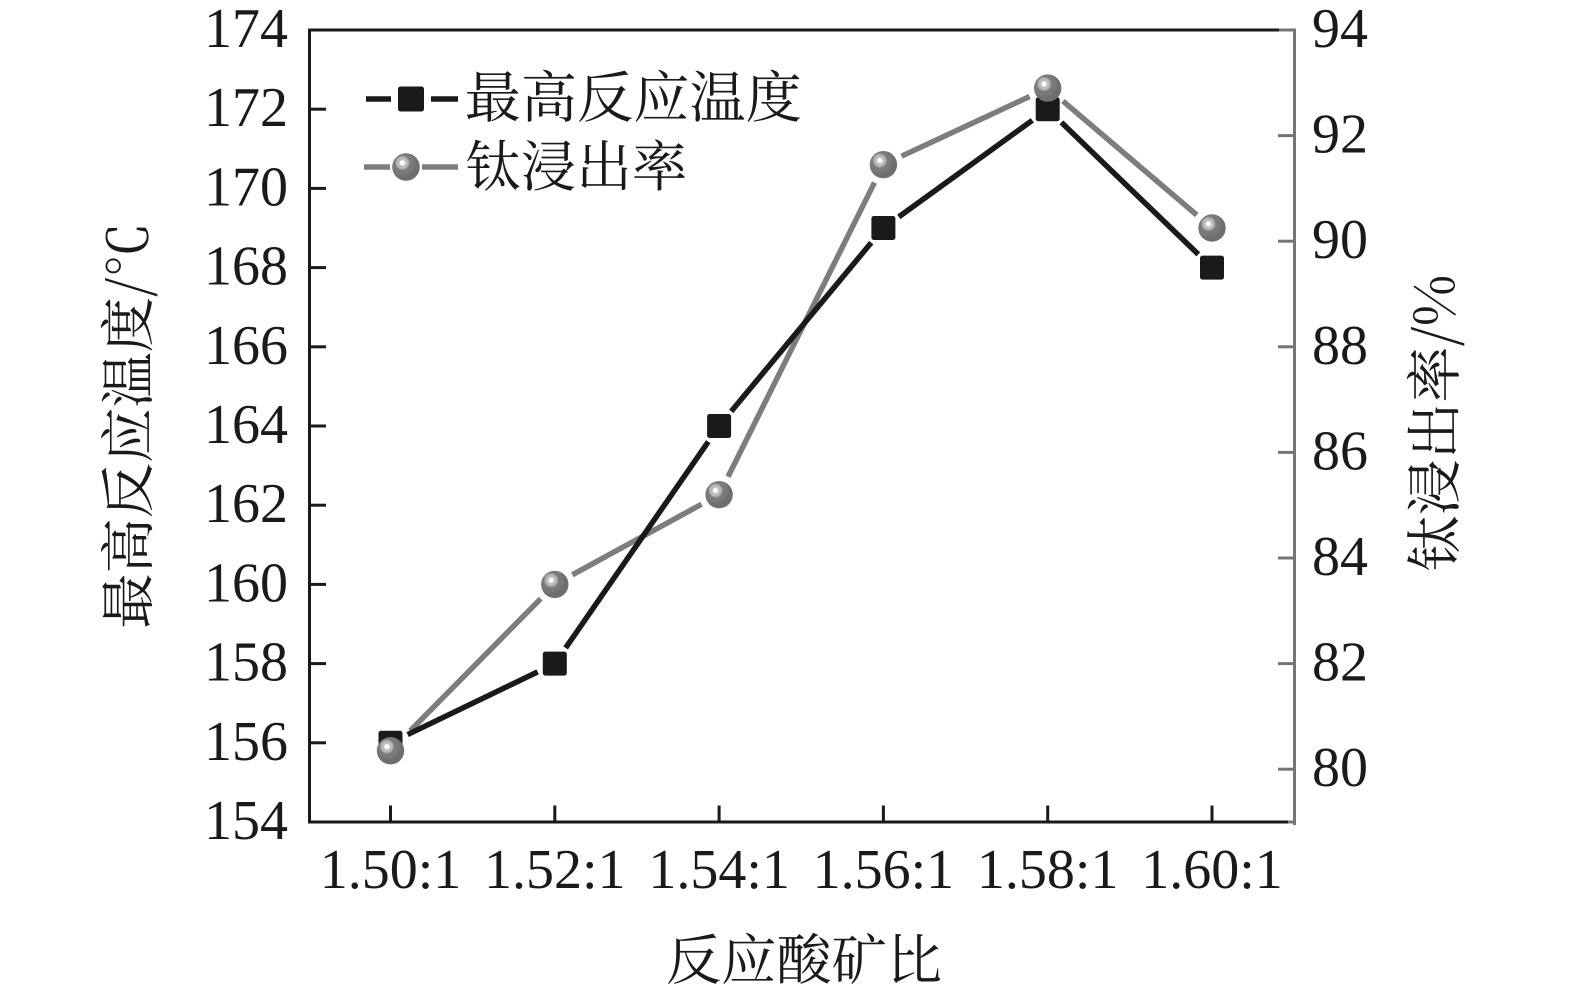  What do you see at coordinates (246, 267) in the screenshot?
I see `svg-text: 168` at bounding box center [246, 267].